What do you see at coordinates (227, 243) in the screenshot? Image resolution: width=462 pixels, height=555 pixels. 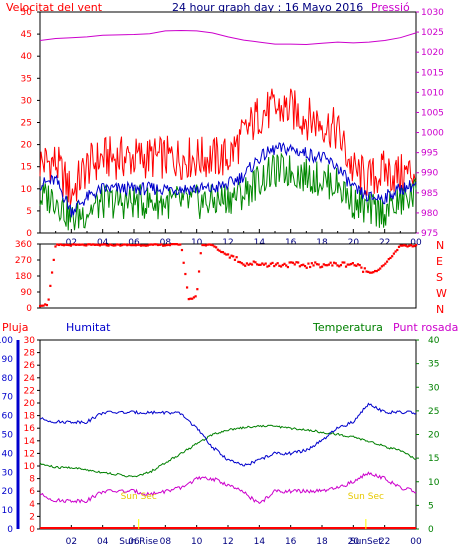 I see `wind-x-label: 12` at bounding box center [227, 243].